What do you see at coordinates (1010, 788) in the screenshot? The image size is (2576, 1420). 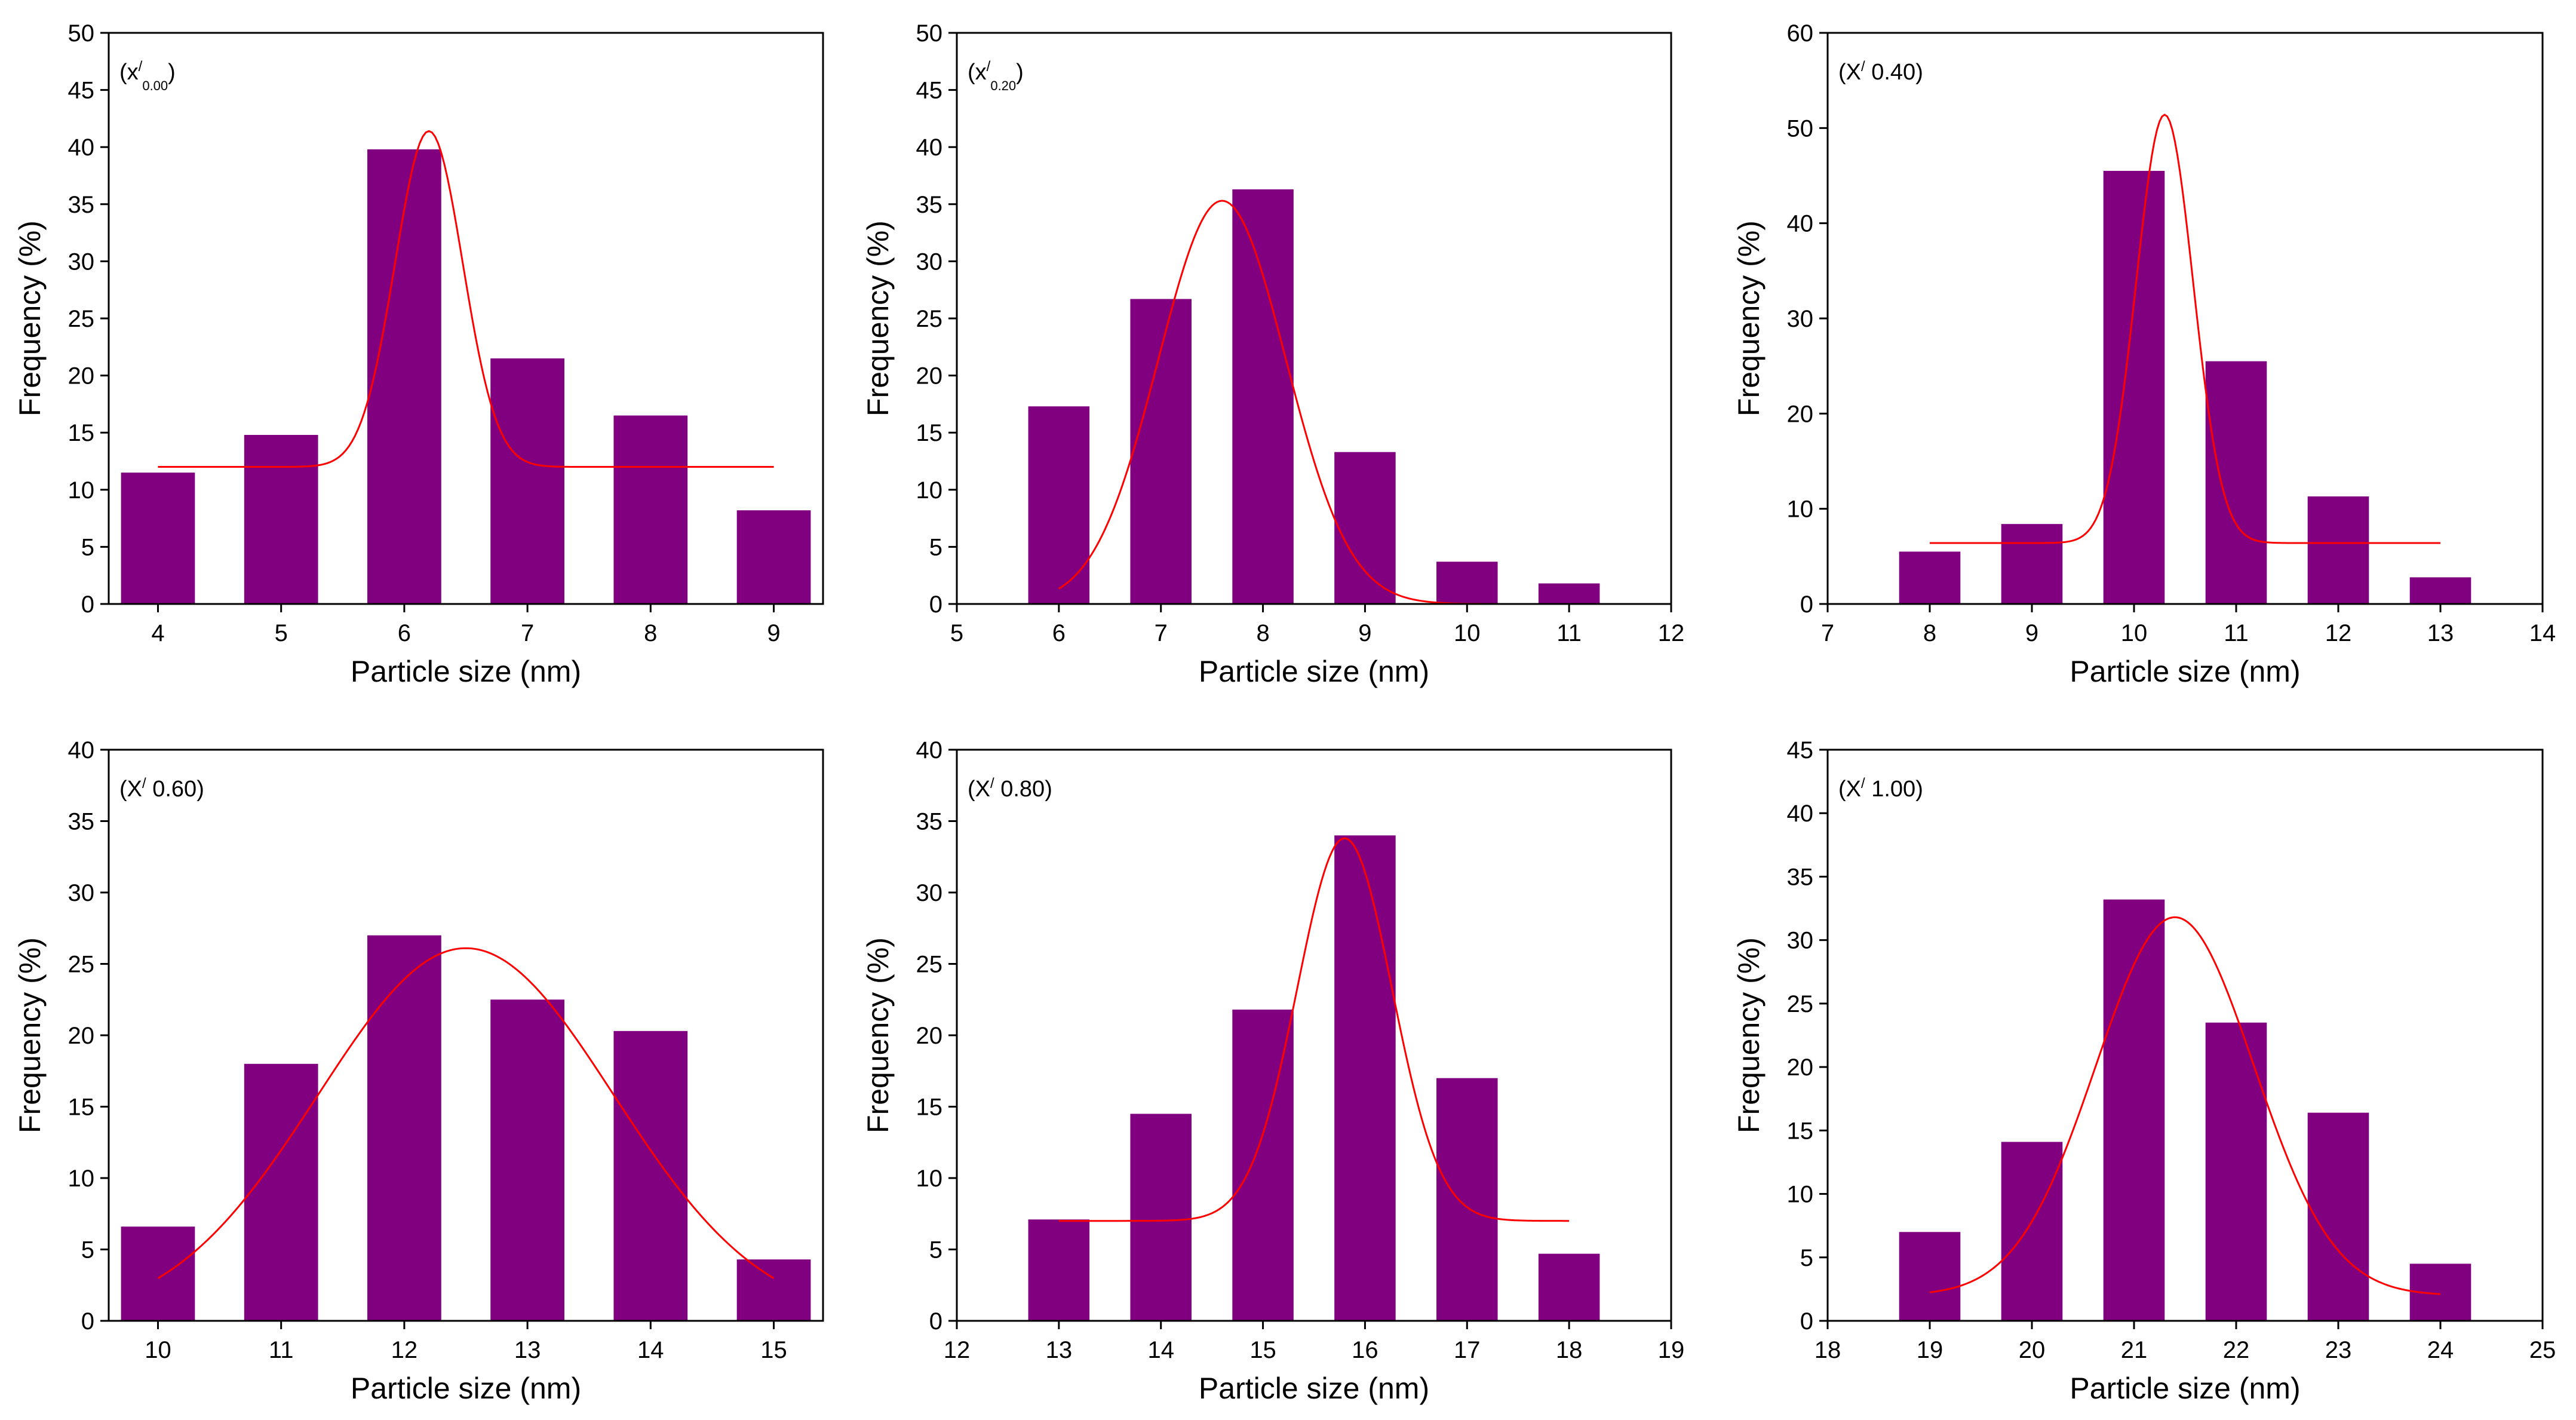 I see `panel-annotation: (X/ 0.80)` at bounding box center [1010, 788].